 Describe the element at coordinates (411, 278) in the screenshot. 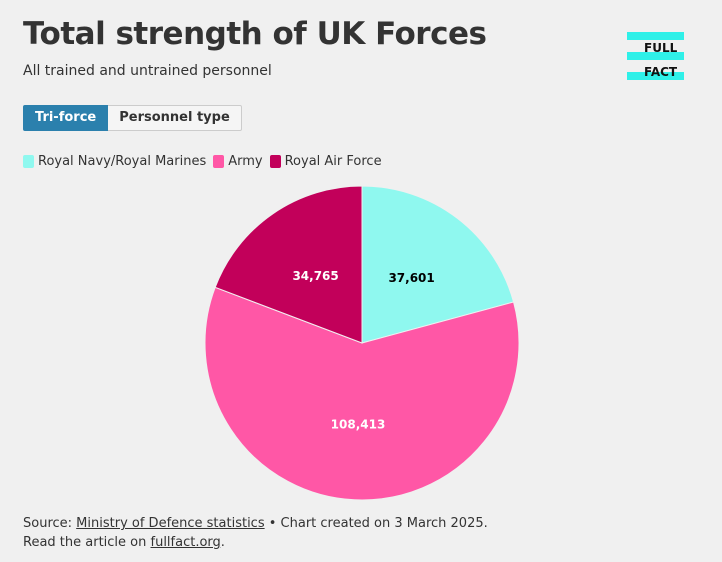

I see `pie-data-label: 37,601` at that location.